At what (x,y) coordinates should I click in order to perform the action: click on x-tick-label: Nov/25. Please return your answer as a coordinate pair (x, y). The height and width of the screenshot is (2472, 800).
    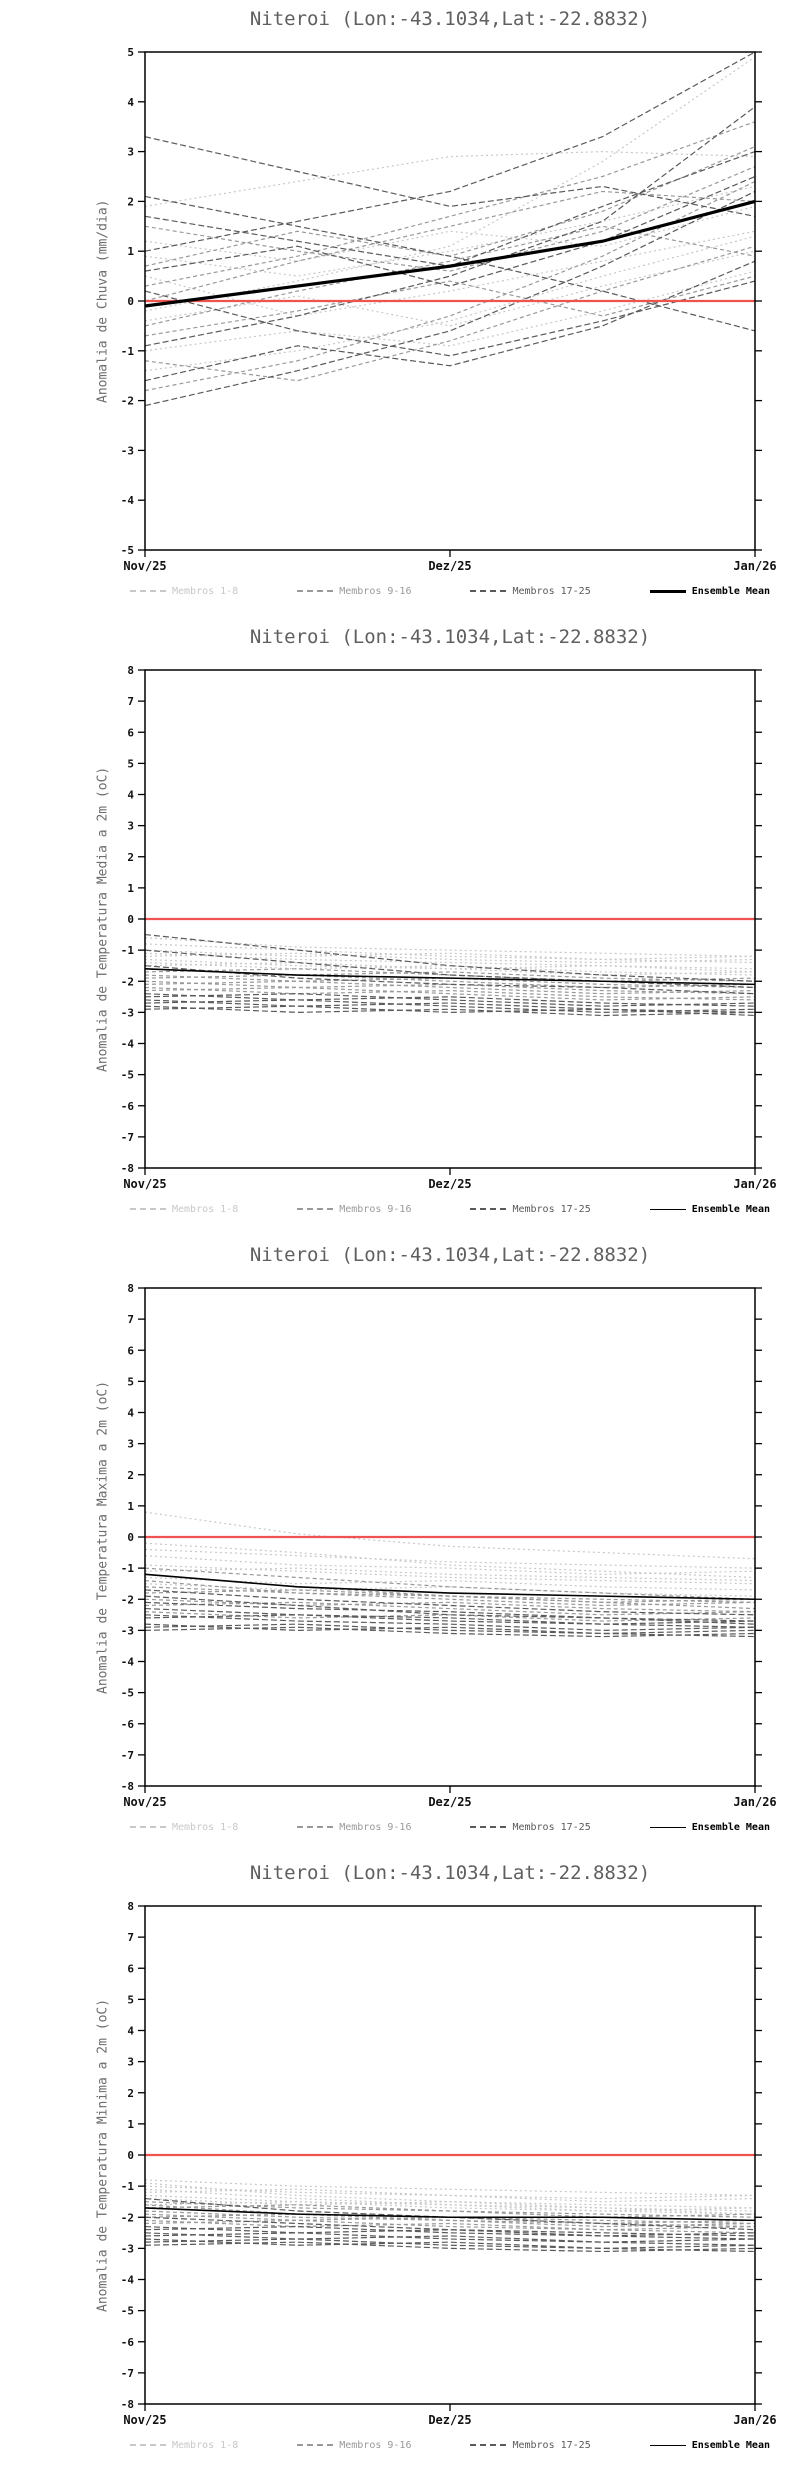
    Looking at the image, I should click on (144, 566).